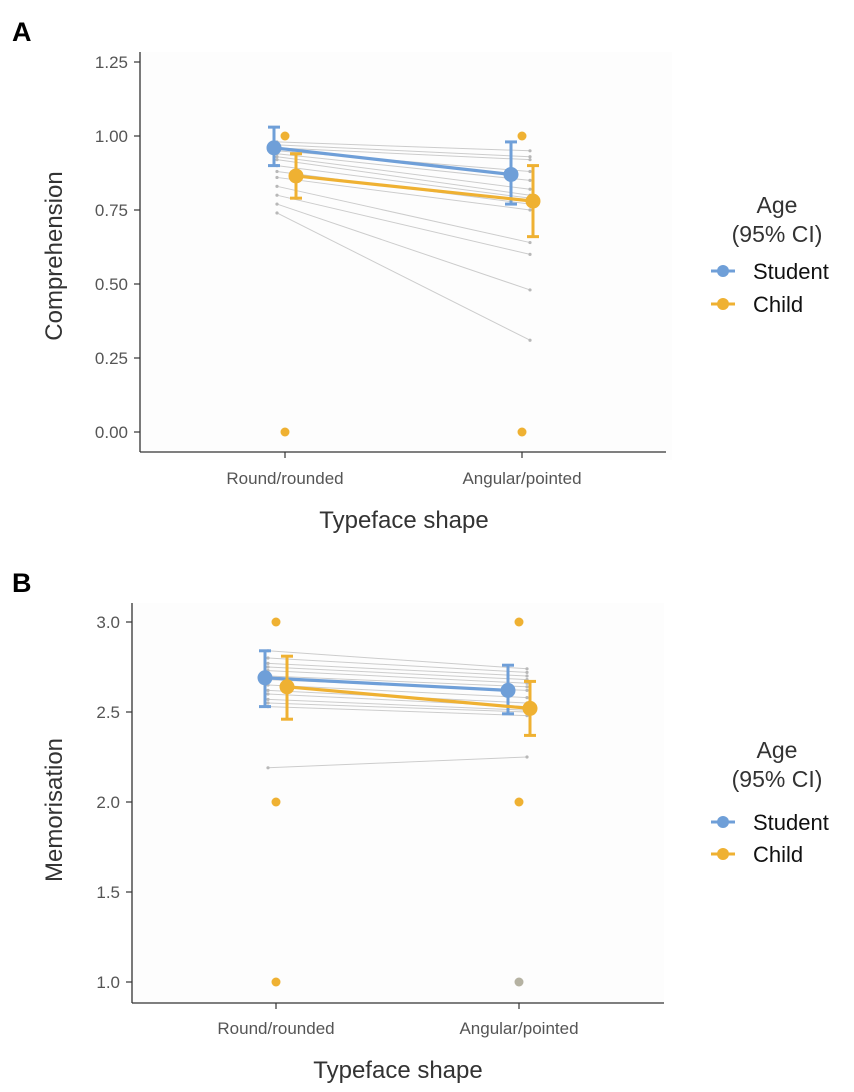 Image resolution: width=854 pixels, height=1092 pixels. What do you see at coordinates (111, 136) in the screenshot?
I see `y-tick-label: 1.00` at bounding box center [111, 136].